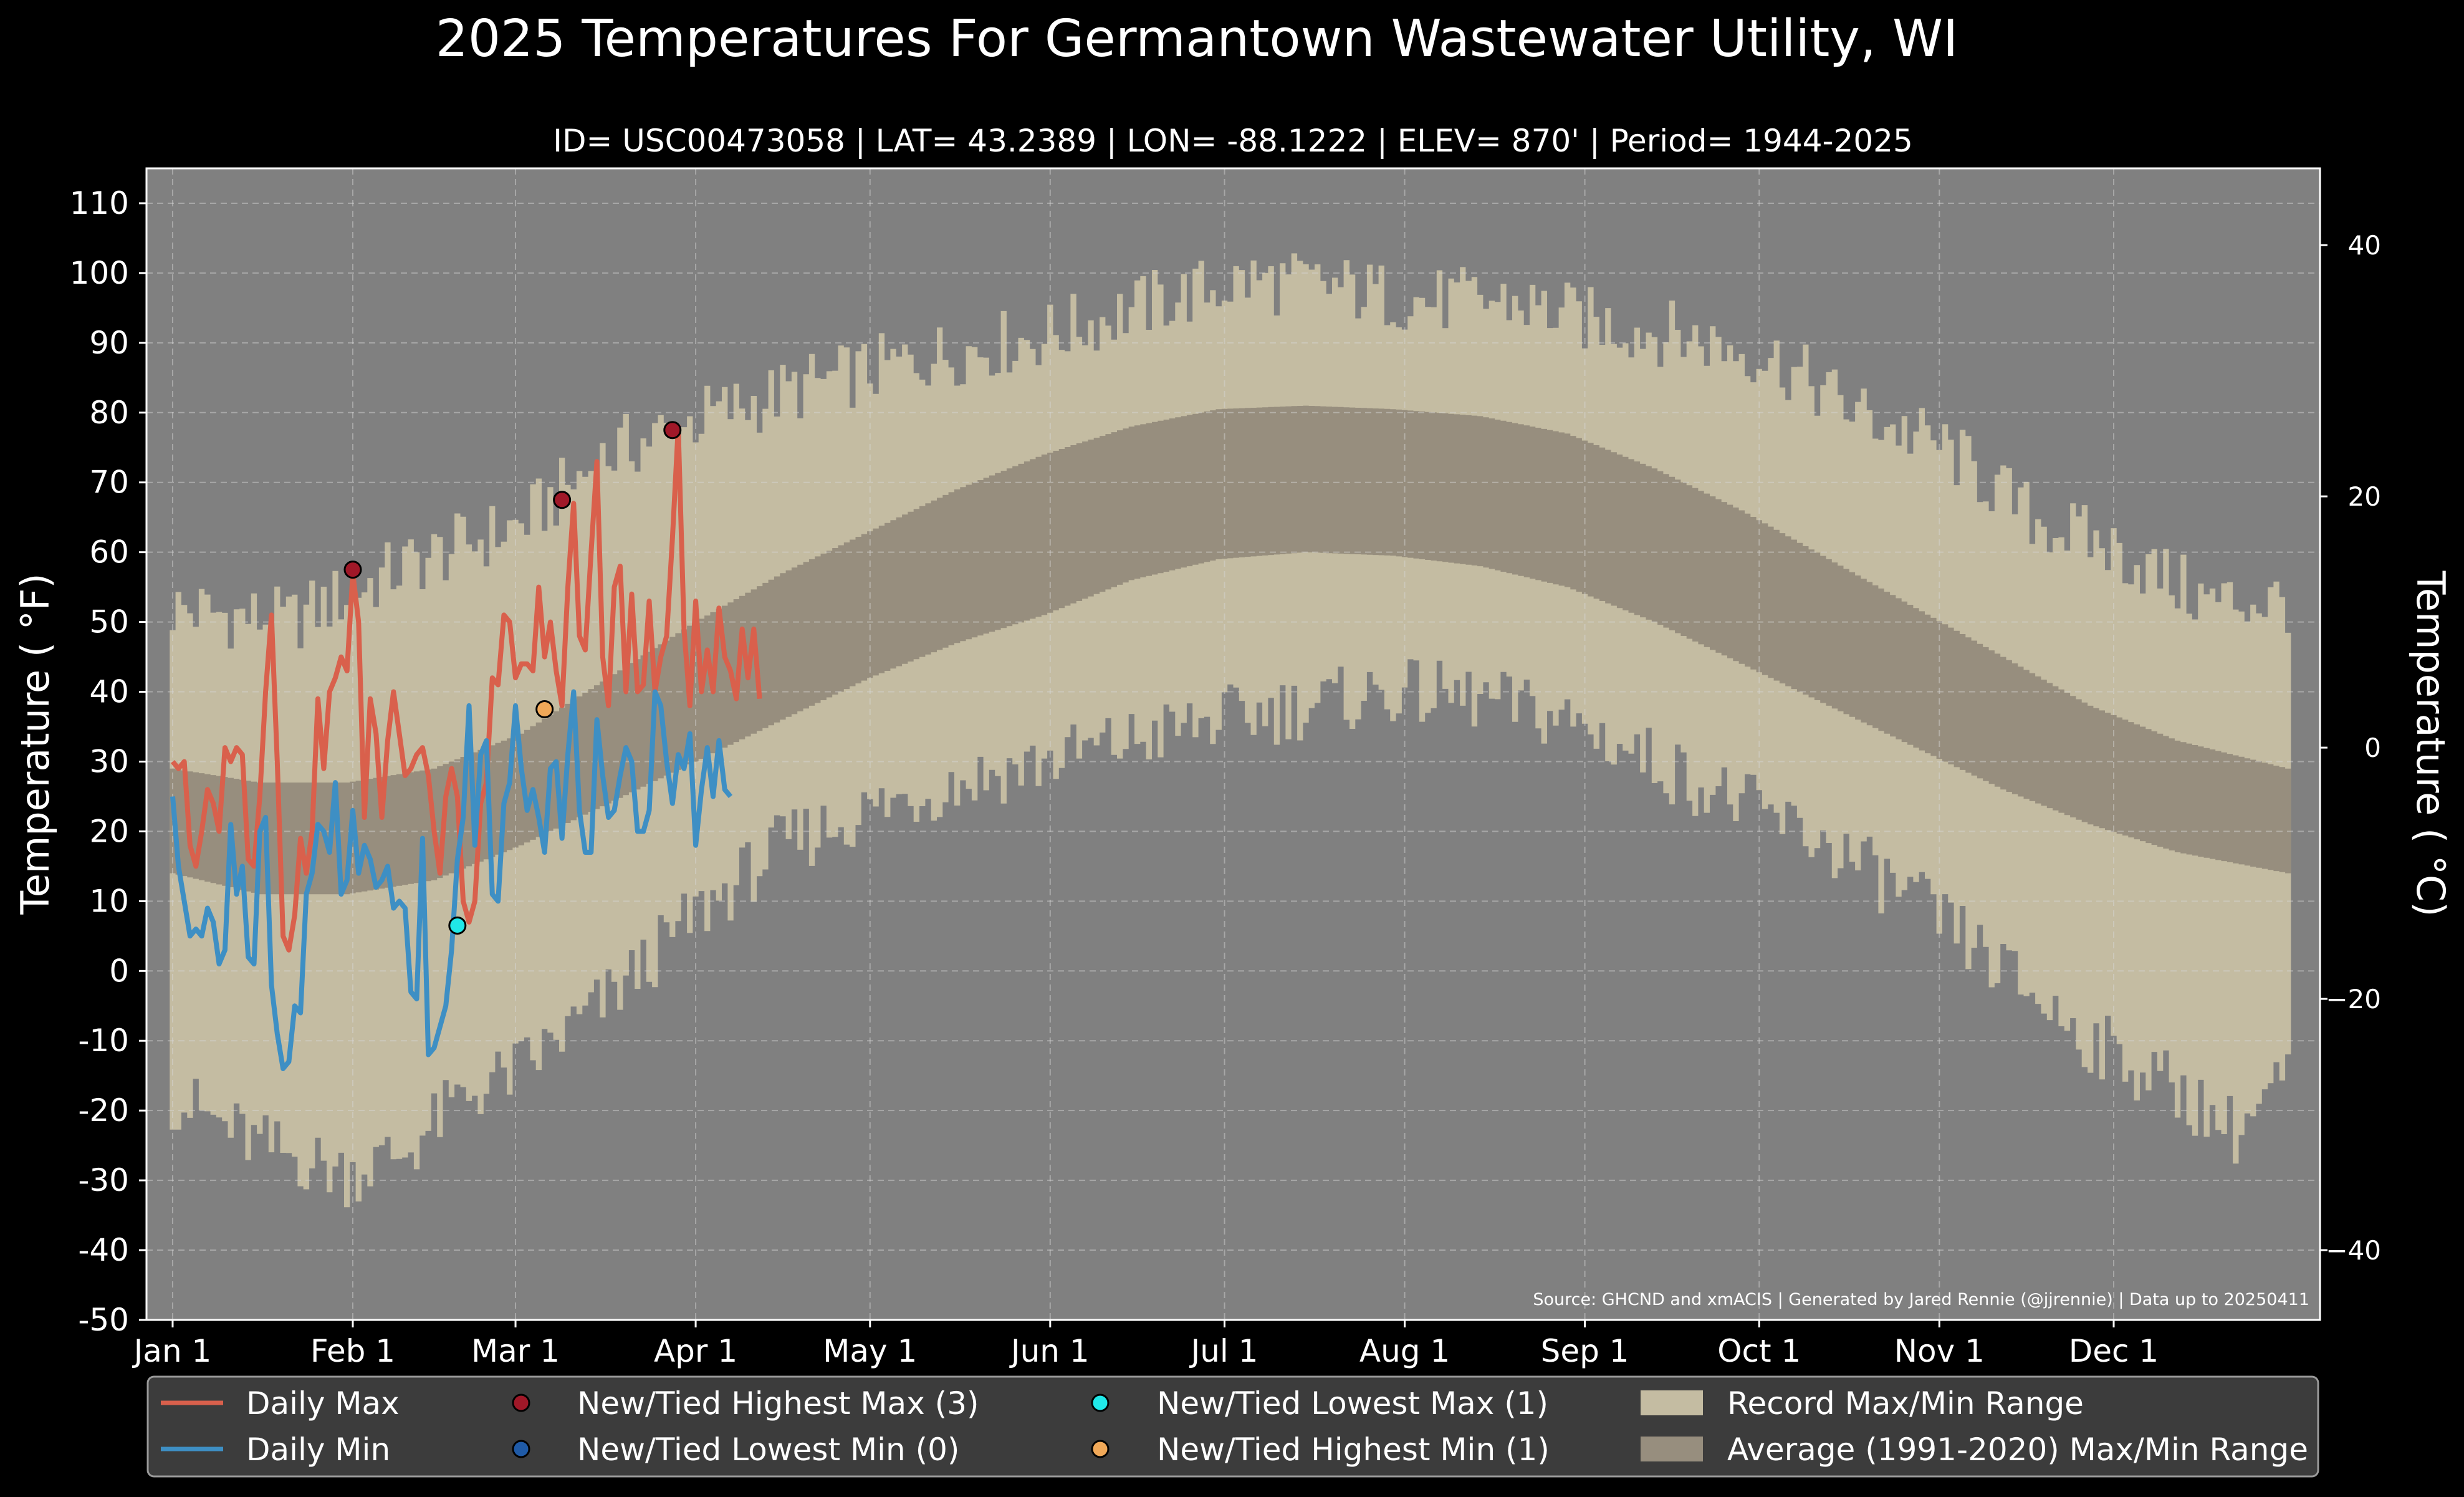  What do you see at coordinates (353, 1351) in the screenshot?
I see `x-tick-label: Feb 1` at bounding box center [353, 1351].